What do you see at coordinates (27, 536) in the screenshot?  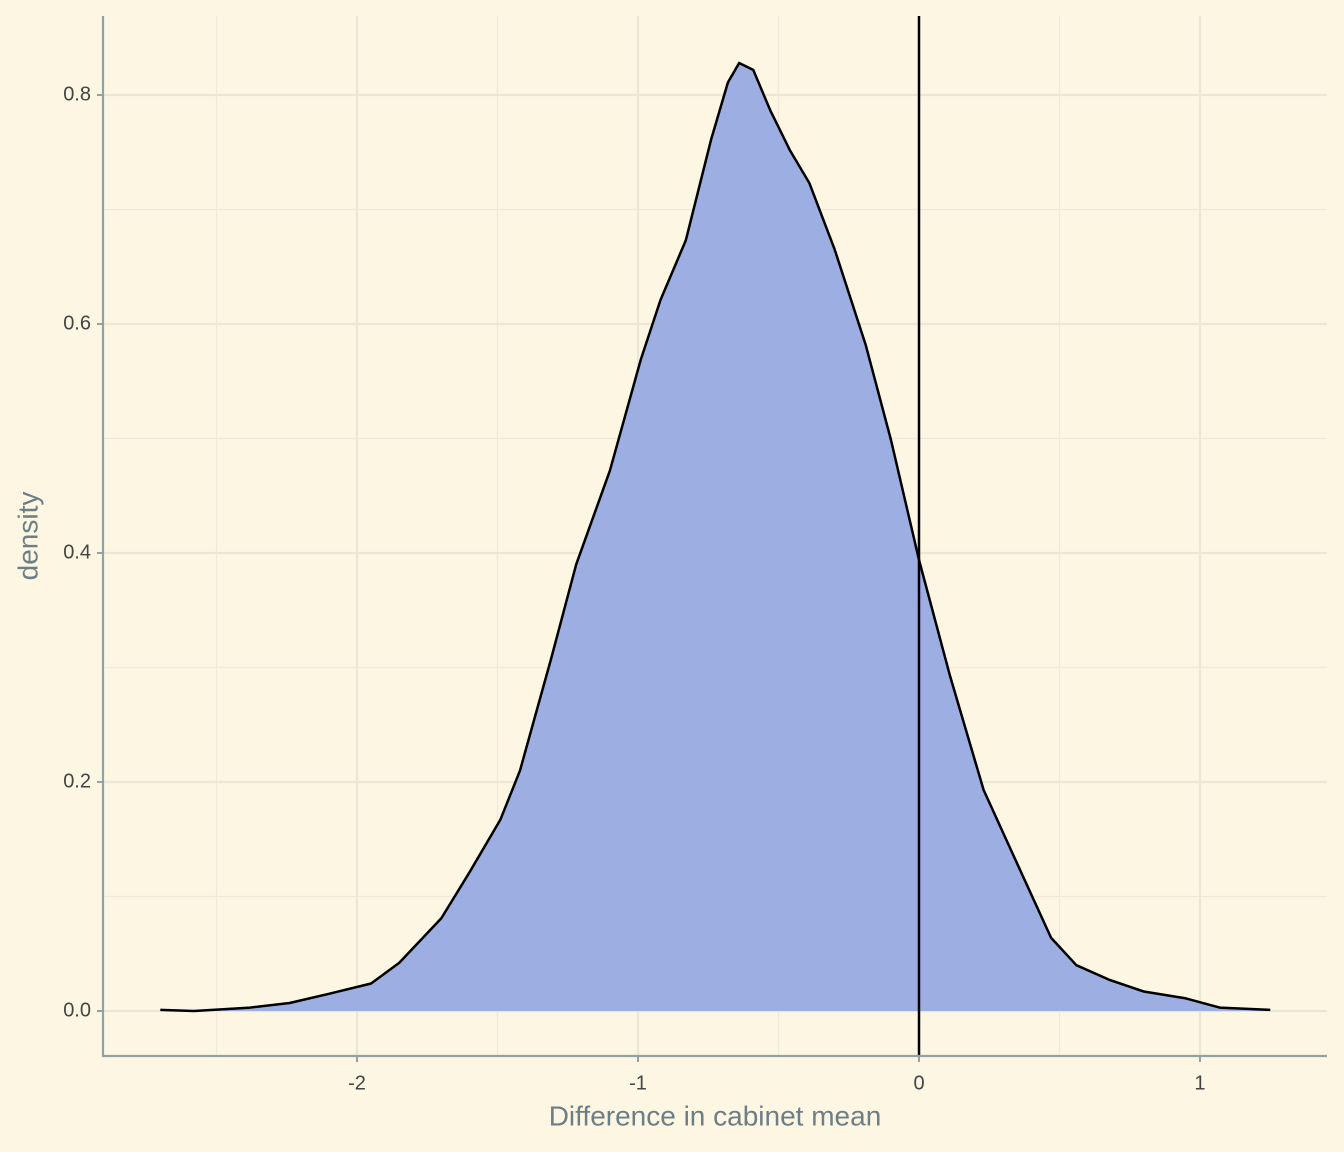 I see `y-axis-title: density` at bounding box center [27, 536].